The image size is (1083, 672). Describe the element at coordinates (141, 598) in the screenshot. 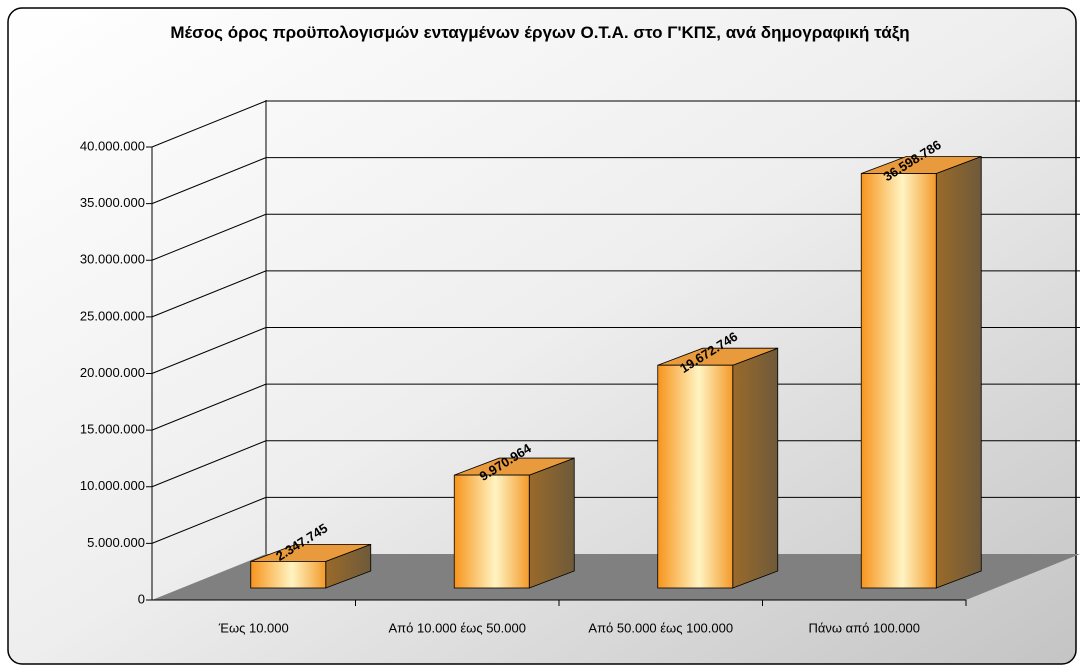

I see `y-tick-label: 0` at that location.